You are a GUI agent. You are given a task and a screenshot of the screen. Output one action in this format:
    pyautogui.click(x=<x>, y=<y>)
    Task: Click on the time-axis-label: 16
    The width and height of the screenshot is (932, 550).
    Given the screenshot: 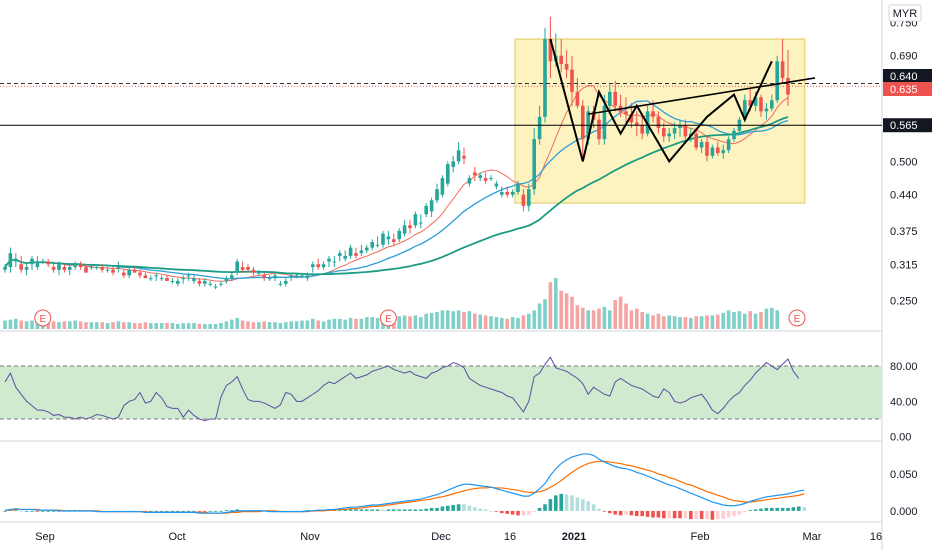 What is the action you would take?
    pyautogui.click(x=510, y=537)
    